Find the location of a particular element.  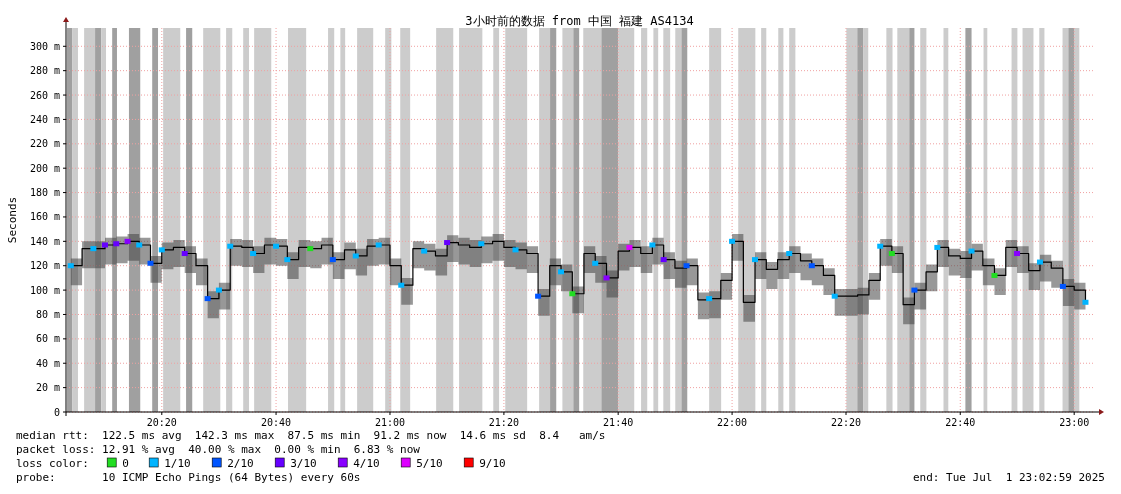

y-tick-label: 180 m is located at coordinates (44, 193).